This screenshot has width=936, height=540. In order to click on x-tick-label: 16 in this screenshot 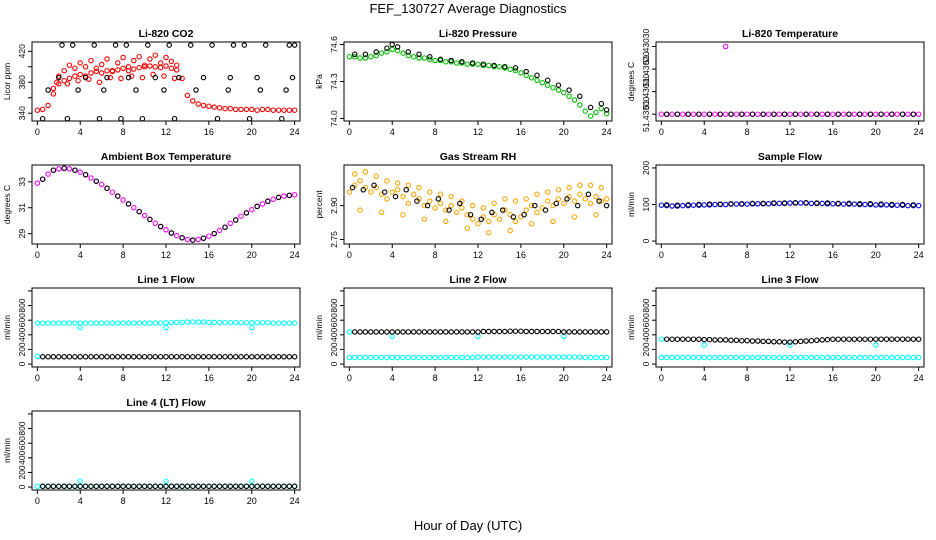, I will do `click(521, 132)`.